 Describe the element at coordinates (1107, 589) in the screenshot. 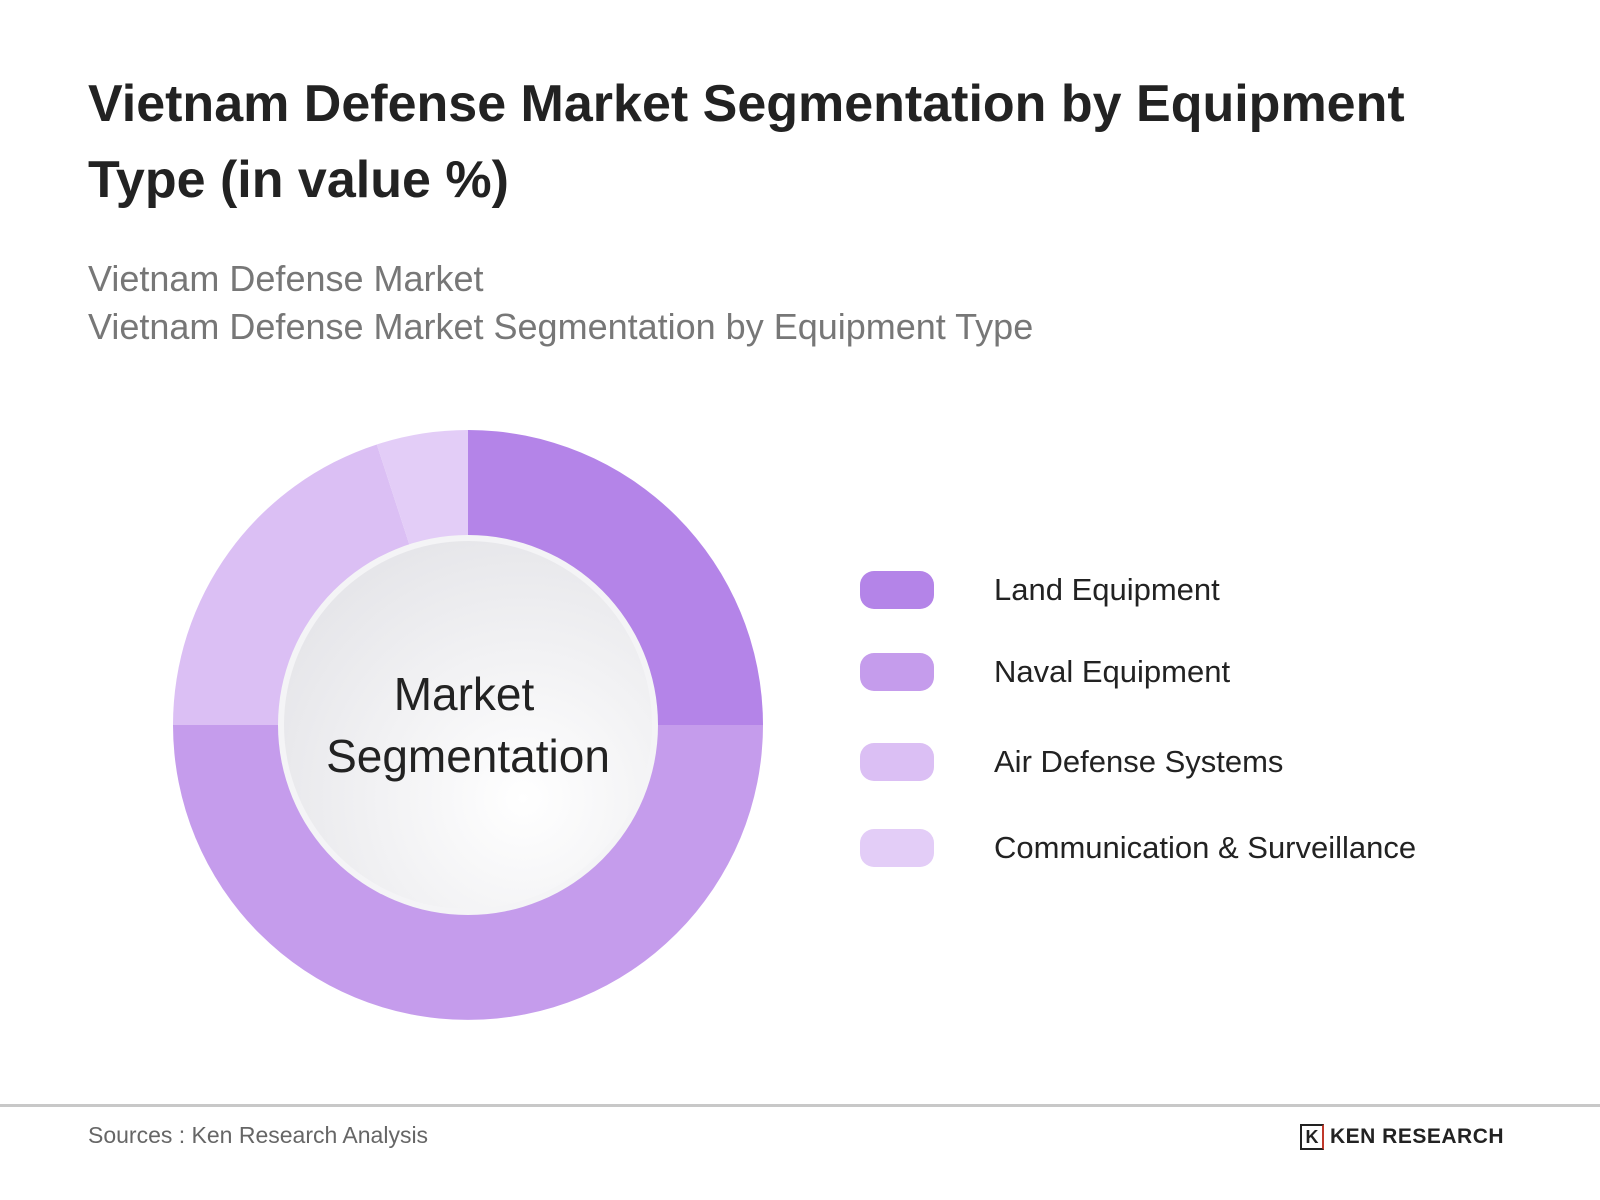

I see `legend-label: Land Equipment` at that location.